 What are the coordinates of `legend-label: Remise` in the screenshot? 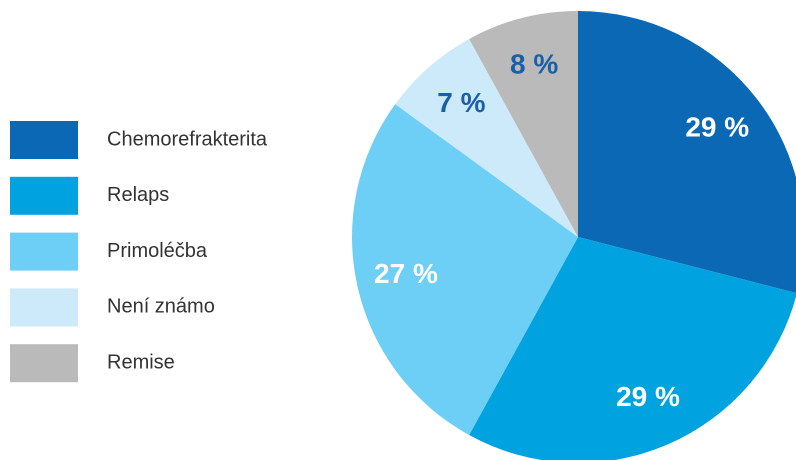 It's located at (141, 362).